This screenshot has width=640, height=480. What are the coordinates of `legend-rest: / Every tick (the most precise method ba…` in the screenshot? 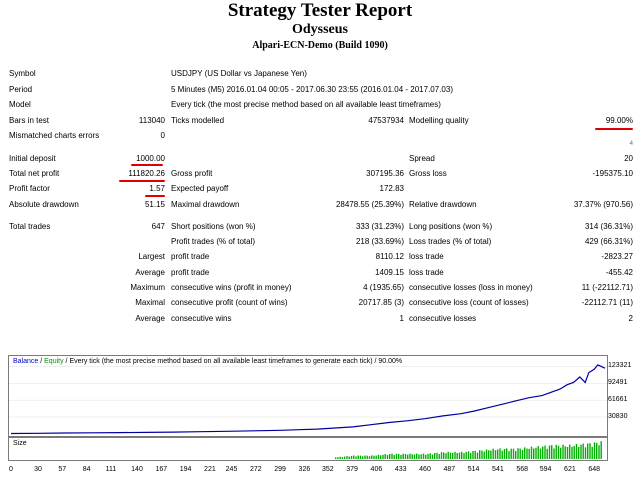 It's located at (233, 361).